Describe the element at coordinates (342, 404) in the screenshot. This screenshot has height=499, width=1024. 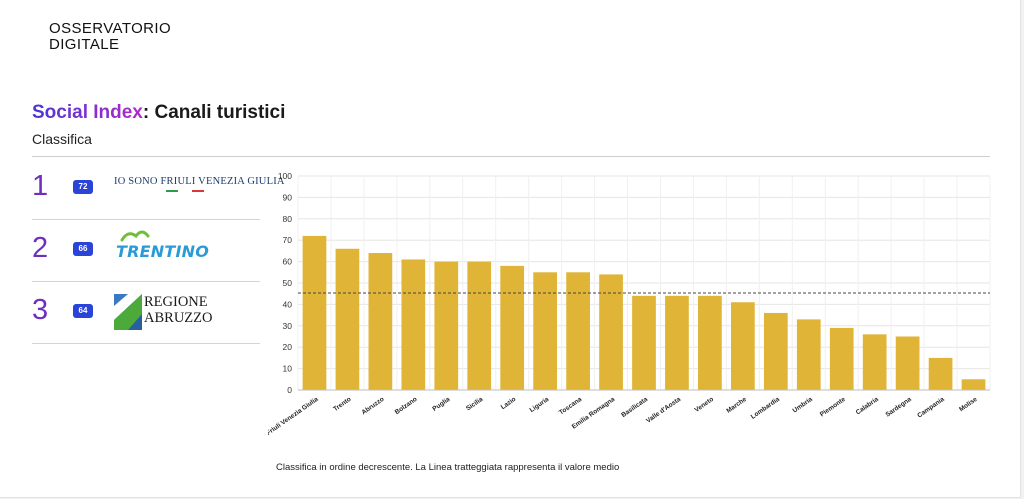
I see `x-tick-label: Trento` at that location.